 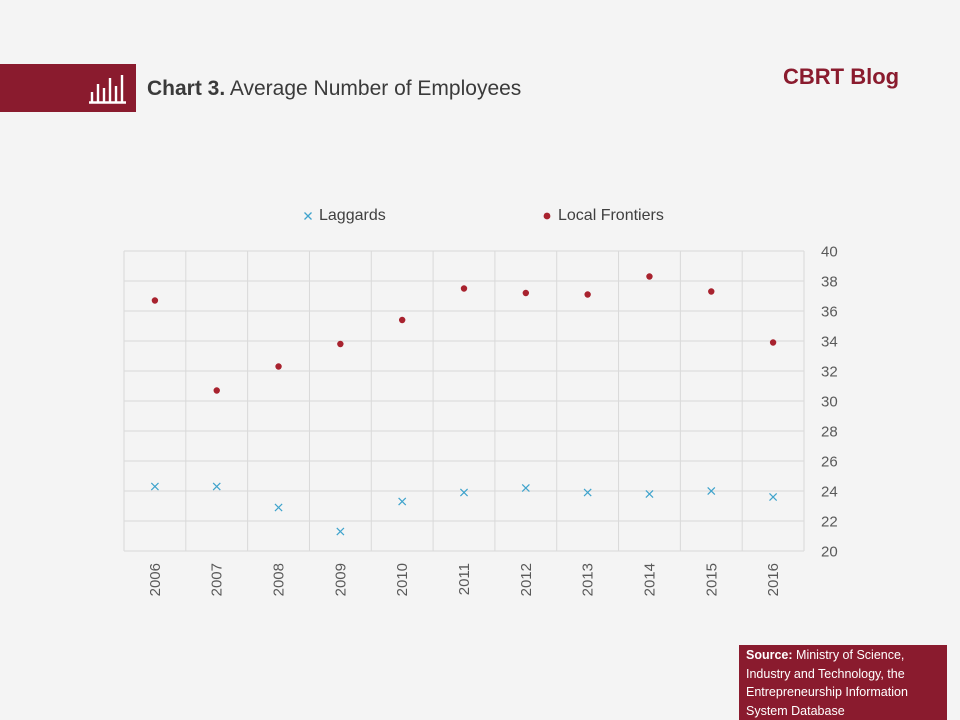 I want to click on page-title: Chart 3. Average Number of Employees, so click(x=334, y=89).